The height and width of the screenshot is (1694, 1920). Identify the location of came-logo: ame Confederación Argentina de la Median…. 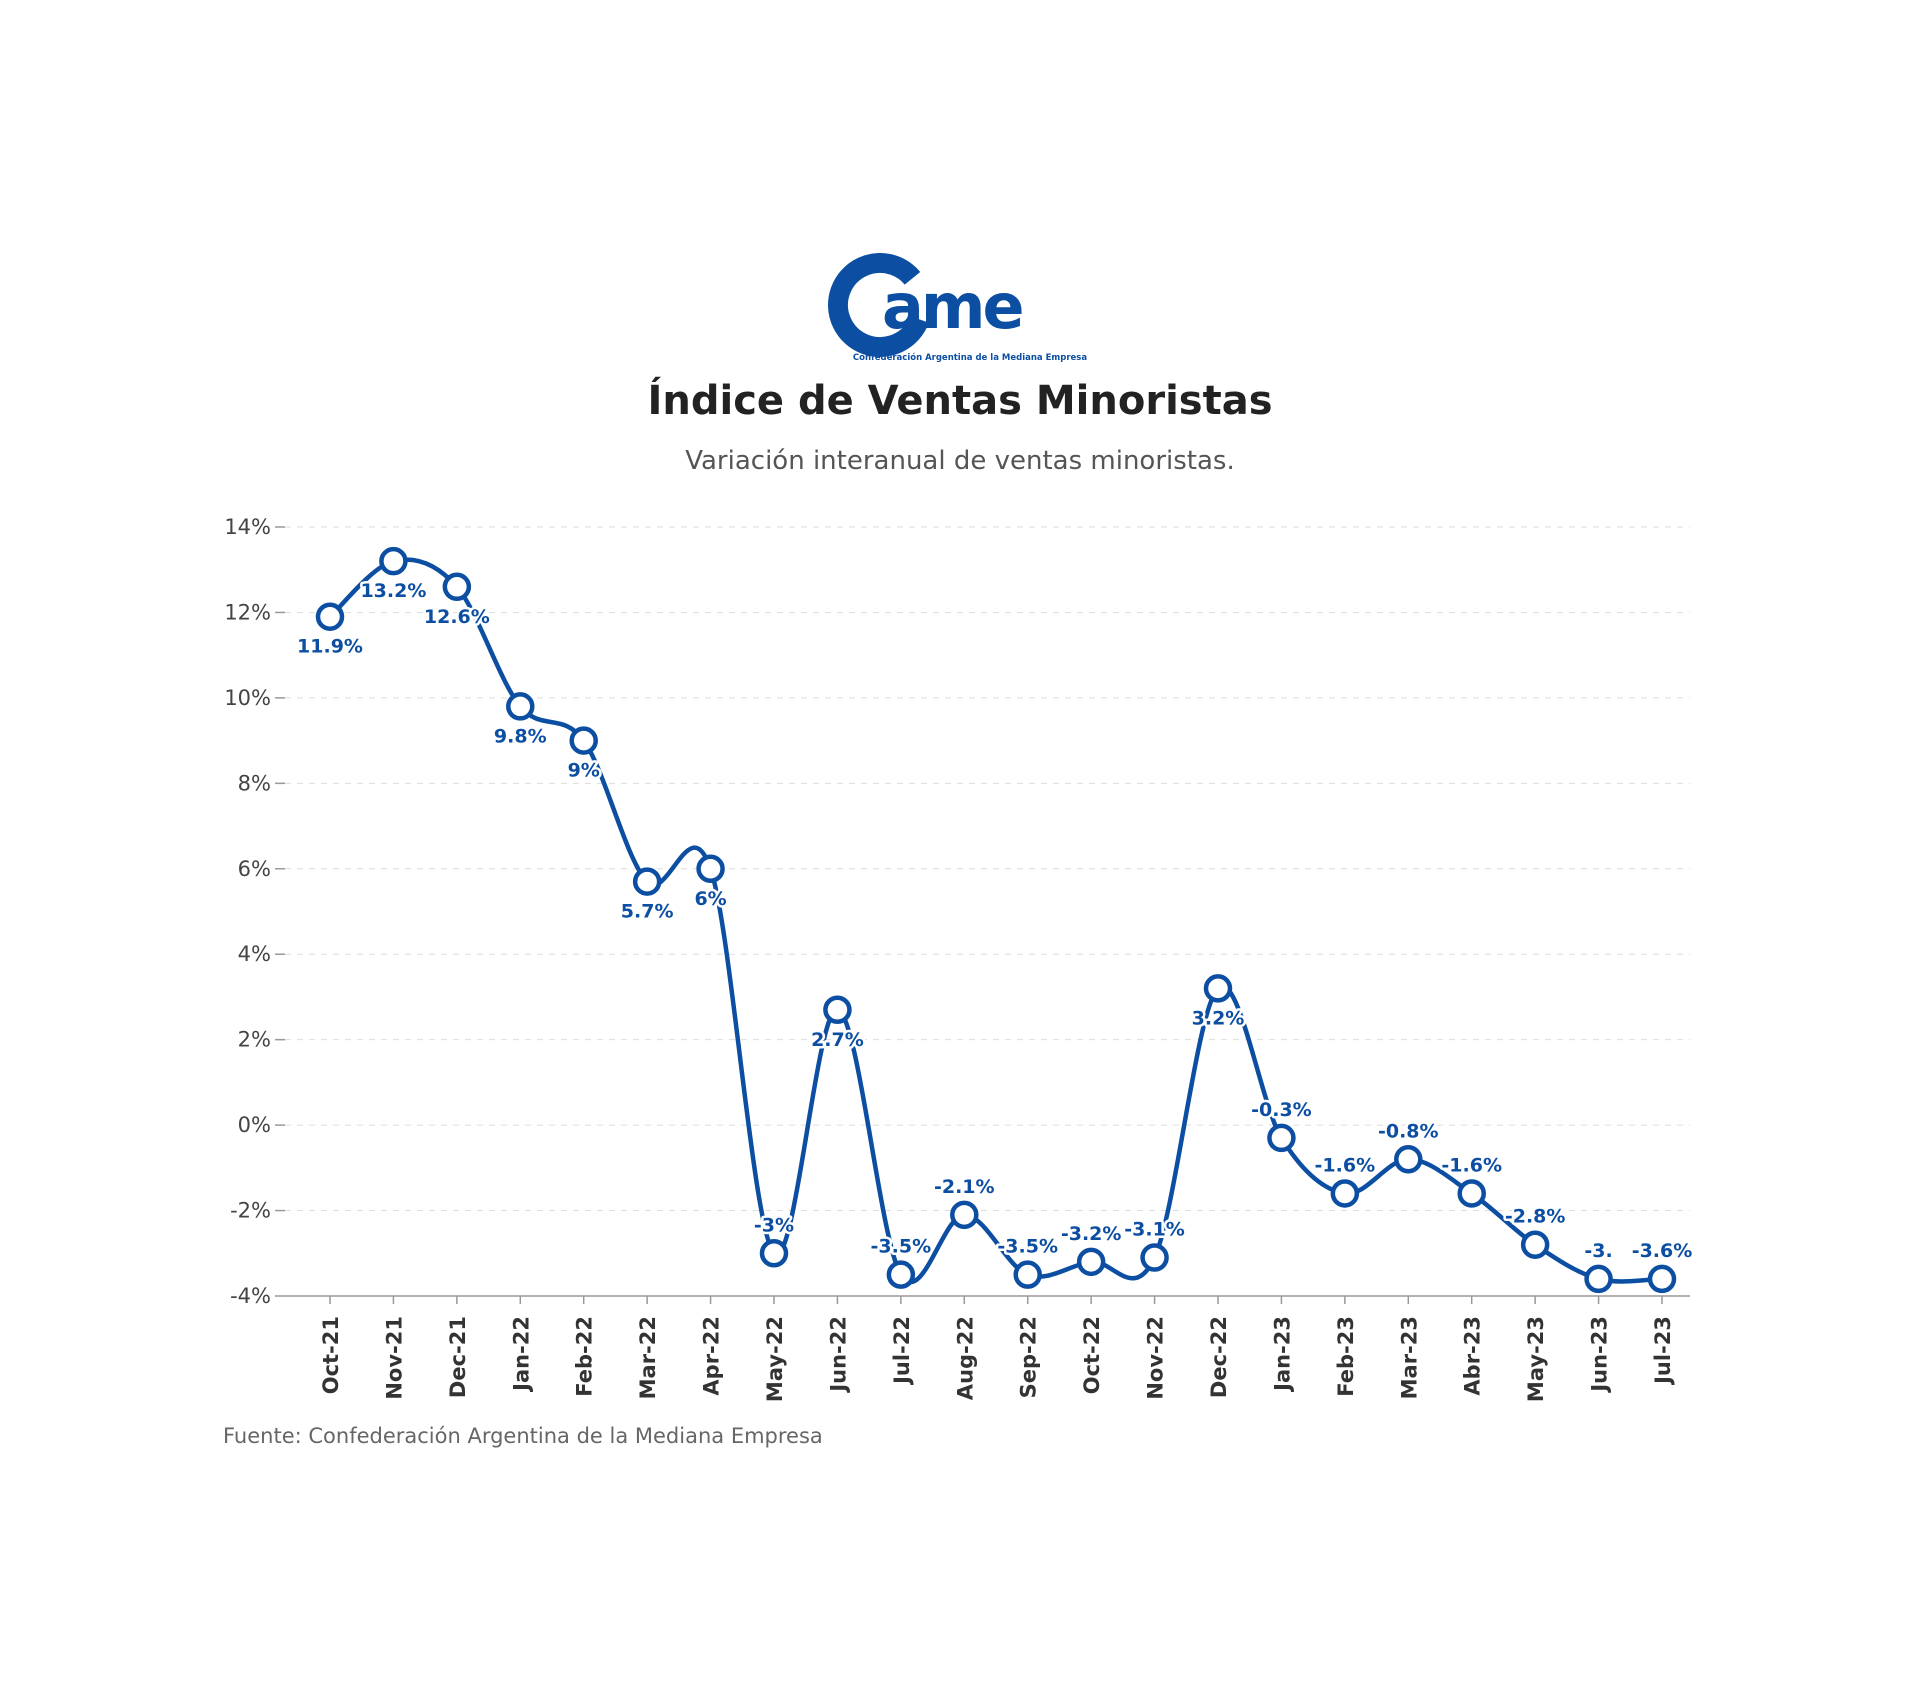
(957, 308).